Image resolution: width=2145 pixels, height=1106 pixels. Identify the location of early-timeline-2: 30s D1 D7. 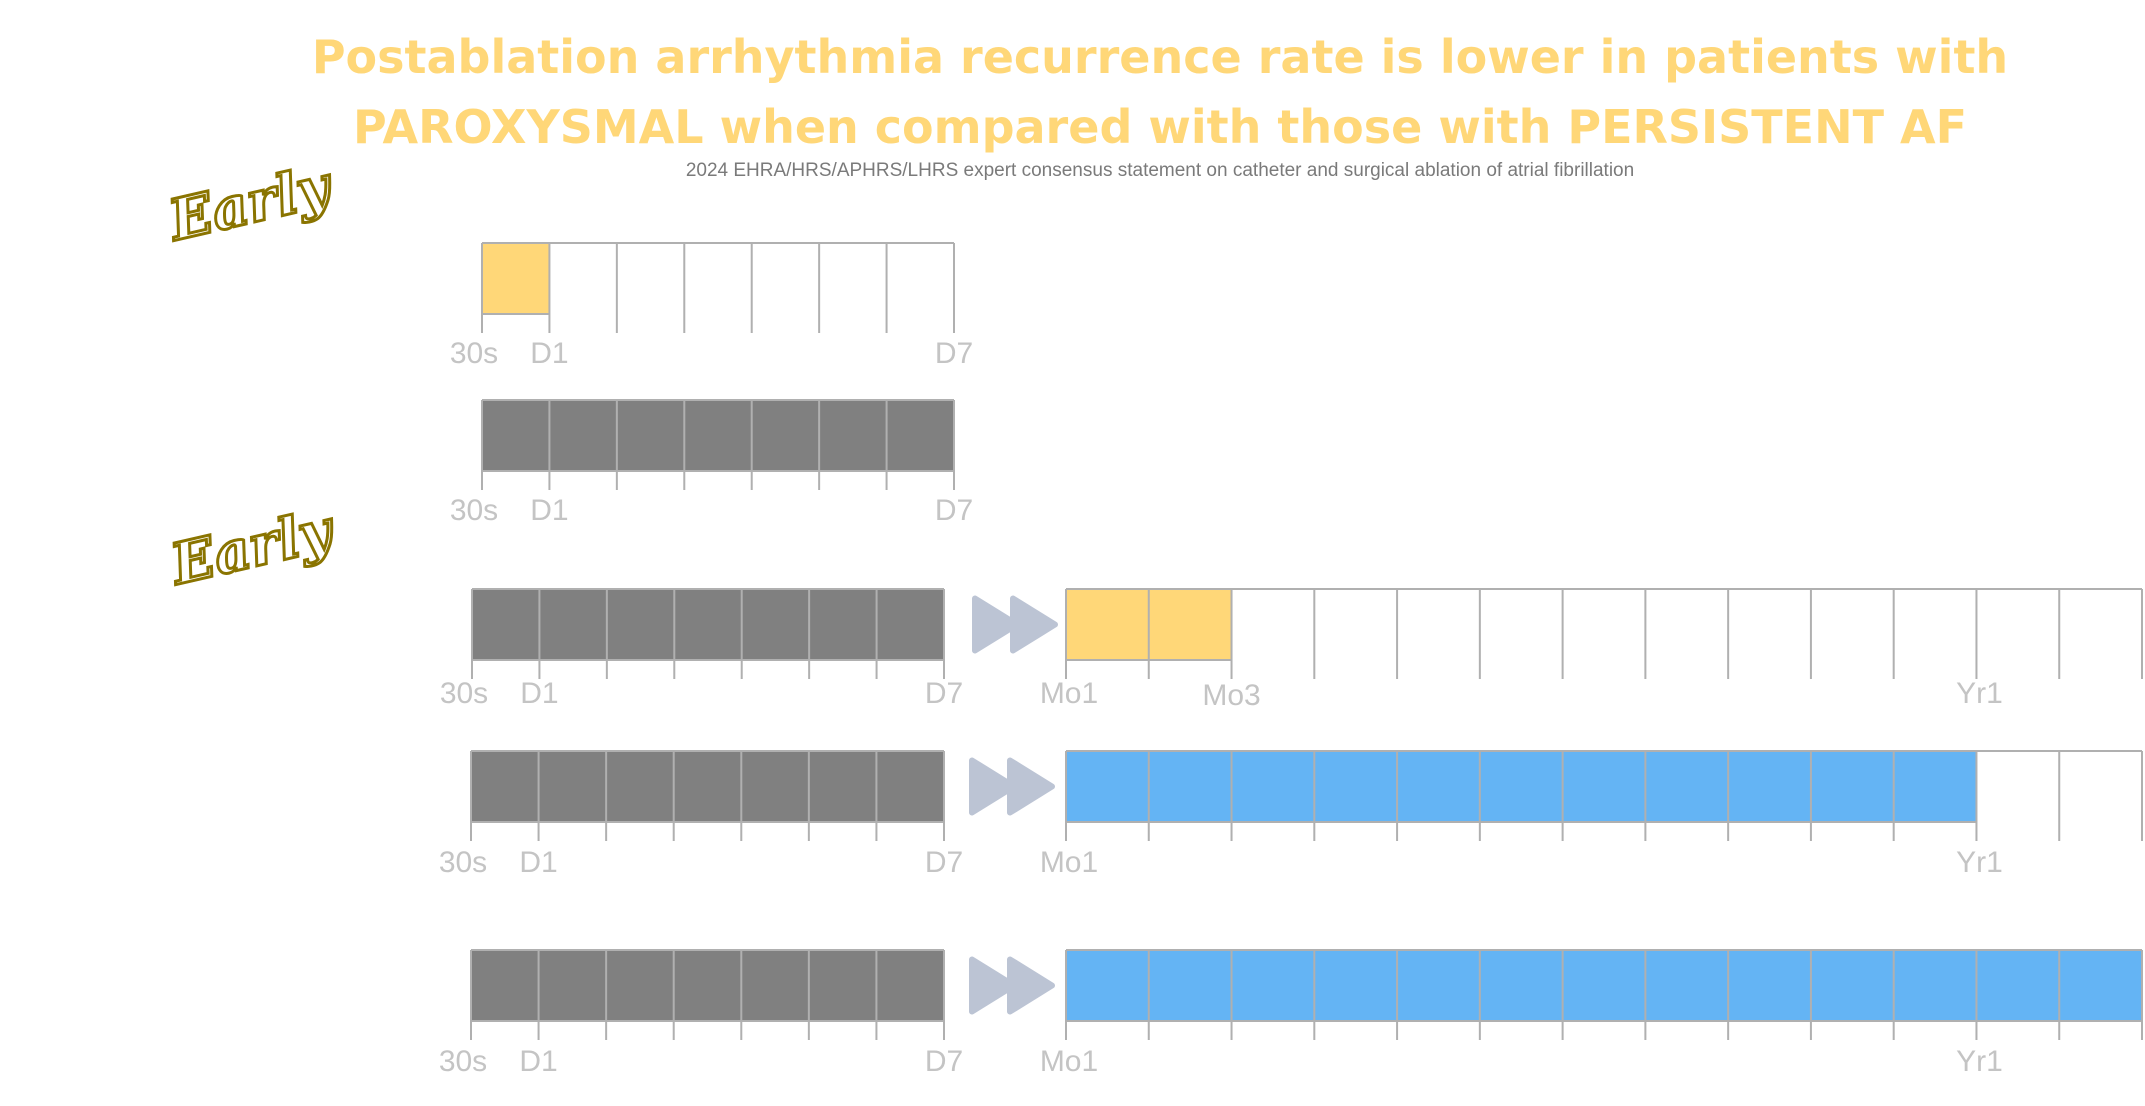
(711, 463).